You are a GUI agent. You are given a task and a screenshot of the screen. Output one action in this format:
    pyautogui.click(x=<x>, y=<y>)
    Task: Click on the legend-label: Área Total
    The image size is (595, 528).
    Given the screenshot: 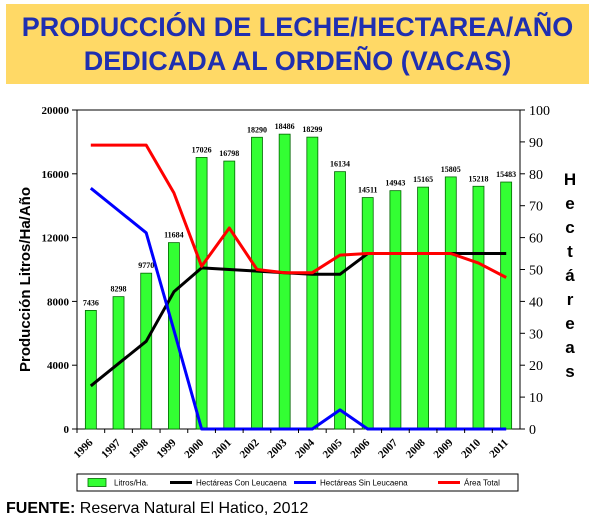 What is the action you would take?
    pyautogui.click(x=482, y=483)
    